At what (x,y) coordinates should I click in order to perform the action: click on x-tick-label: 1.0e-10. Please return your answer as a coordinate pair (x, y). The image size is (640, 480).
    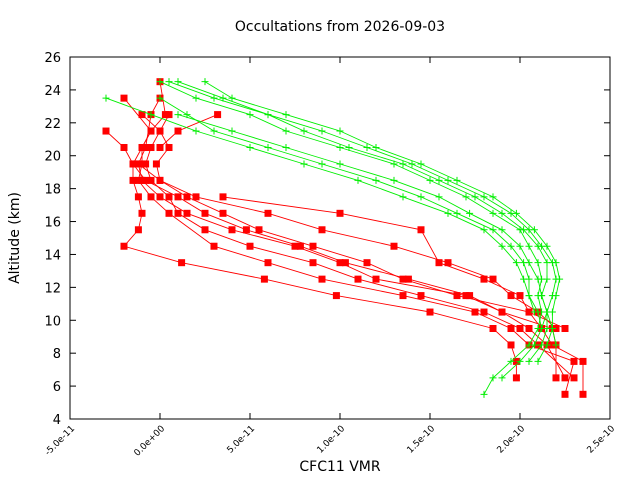
    Looking at the image, I should click on (332, 440).